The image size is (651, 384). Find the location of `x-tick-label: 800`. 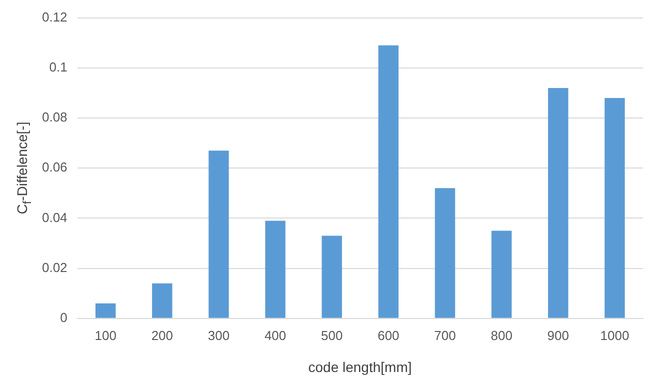

x-tick-label: 800 is located at coordinates (501, 335).